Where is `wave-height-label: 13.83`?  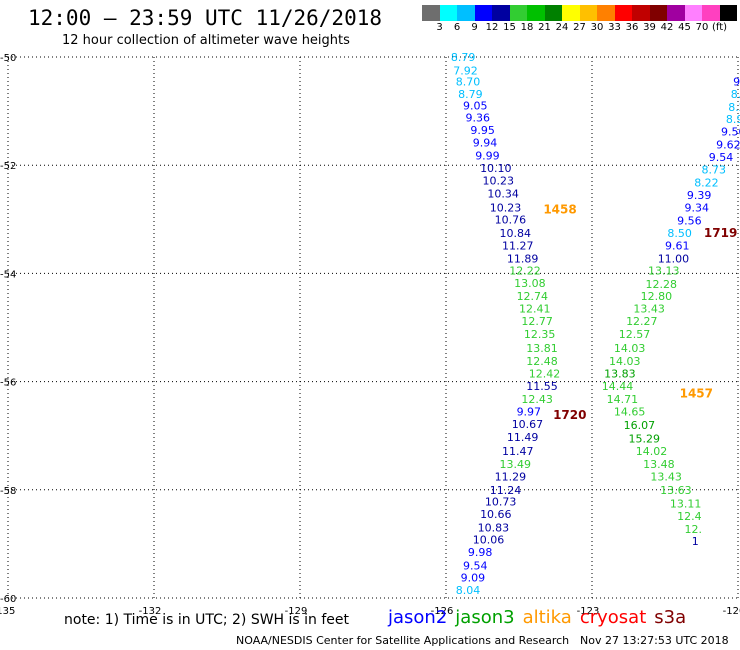
wave-height-label: 13.83 is located at coordinates (620, 373).